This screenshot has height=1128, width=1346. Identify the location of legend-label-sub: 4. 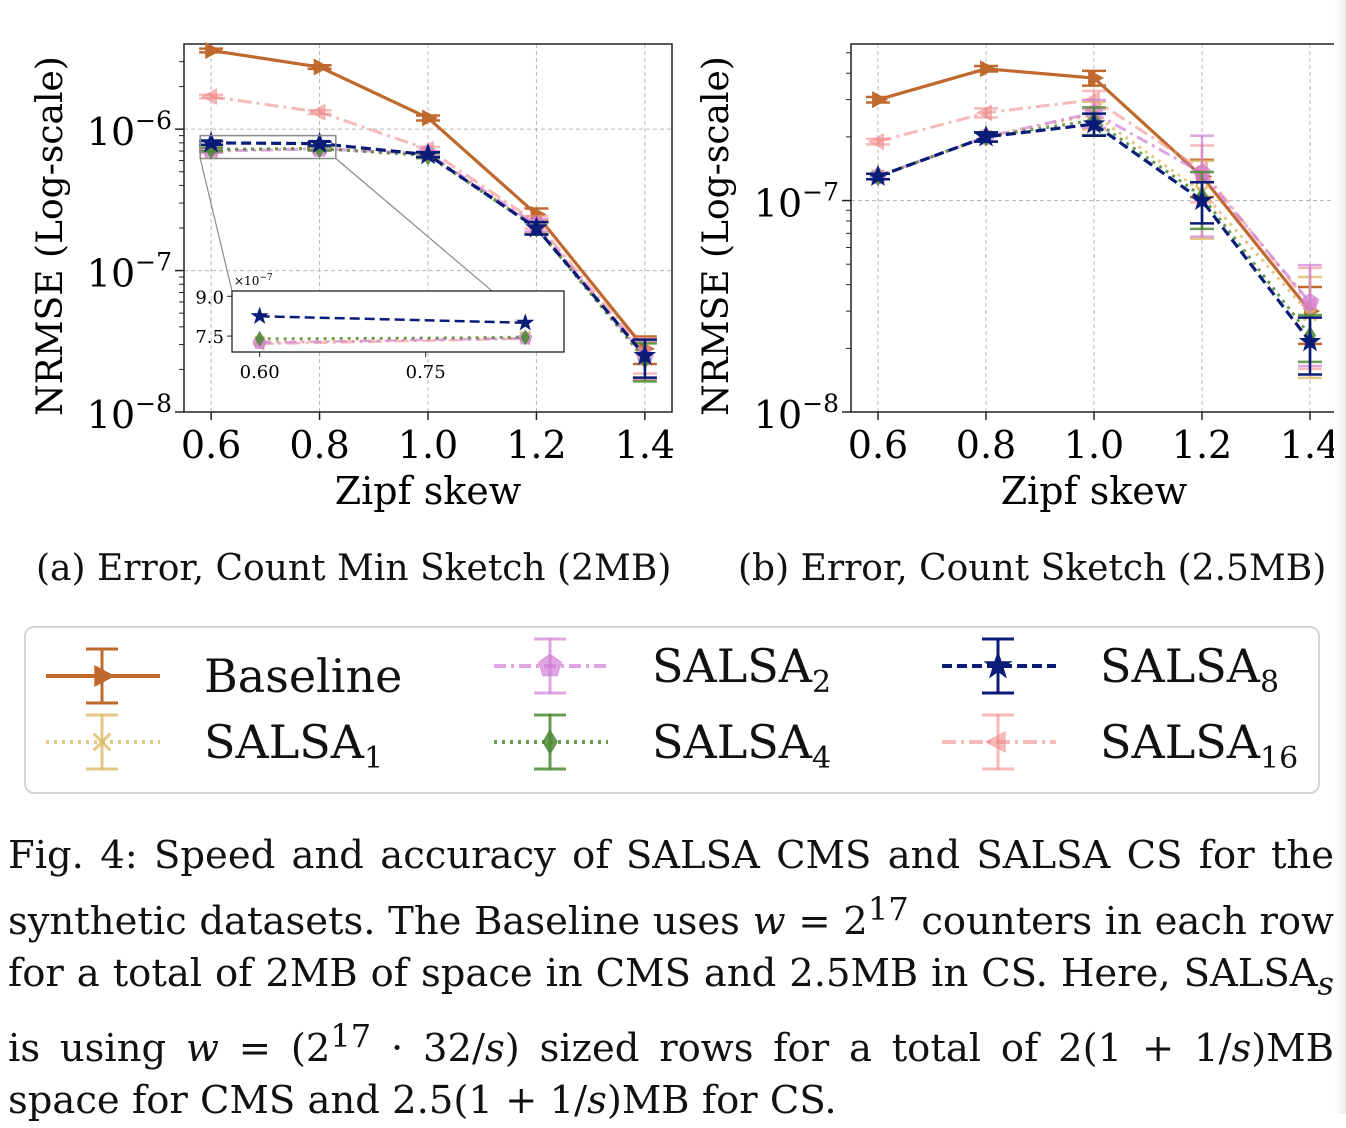
(822, 758).